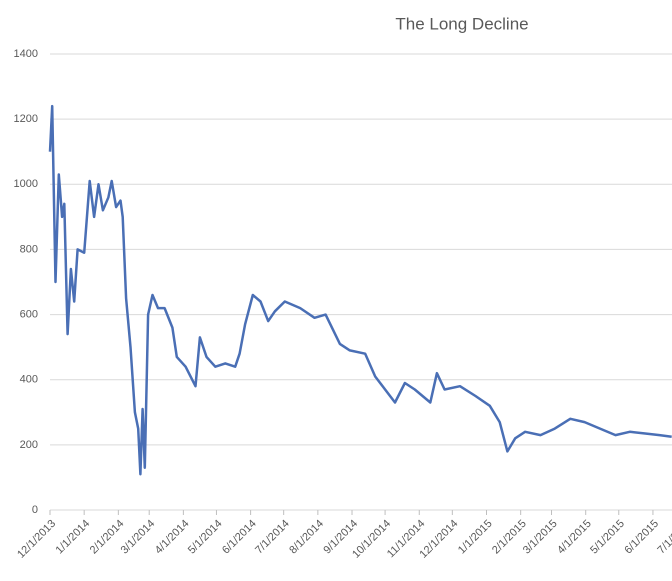  What do you see at coordinates (26, 54) in the screenshot?
I see `y-tick-label: 1400` at bounding box center [26, 54].